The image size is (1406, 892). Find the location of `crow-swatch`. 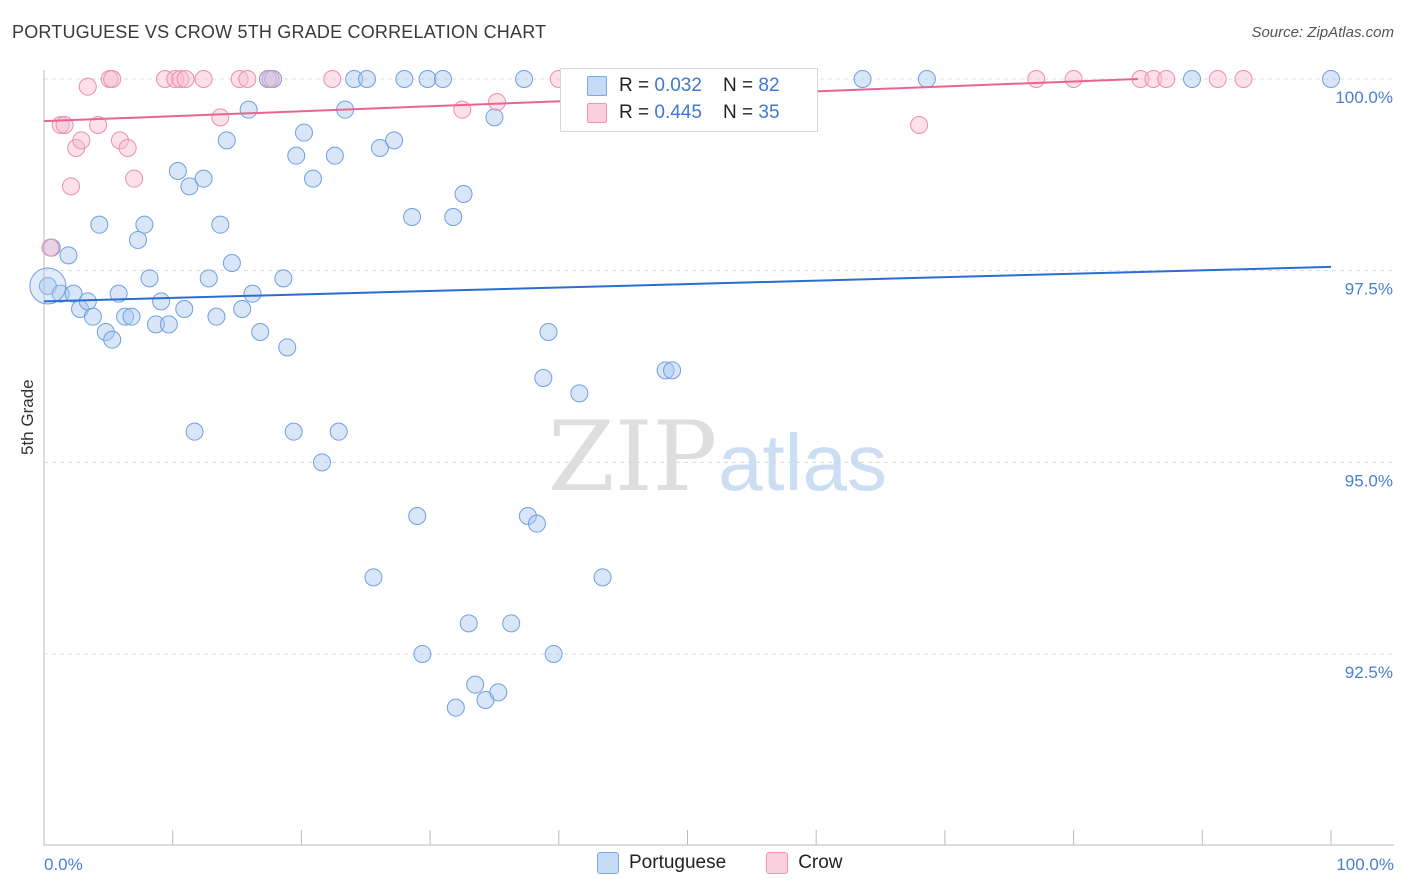

crow-swatch is located at coordinates (597, 113).